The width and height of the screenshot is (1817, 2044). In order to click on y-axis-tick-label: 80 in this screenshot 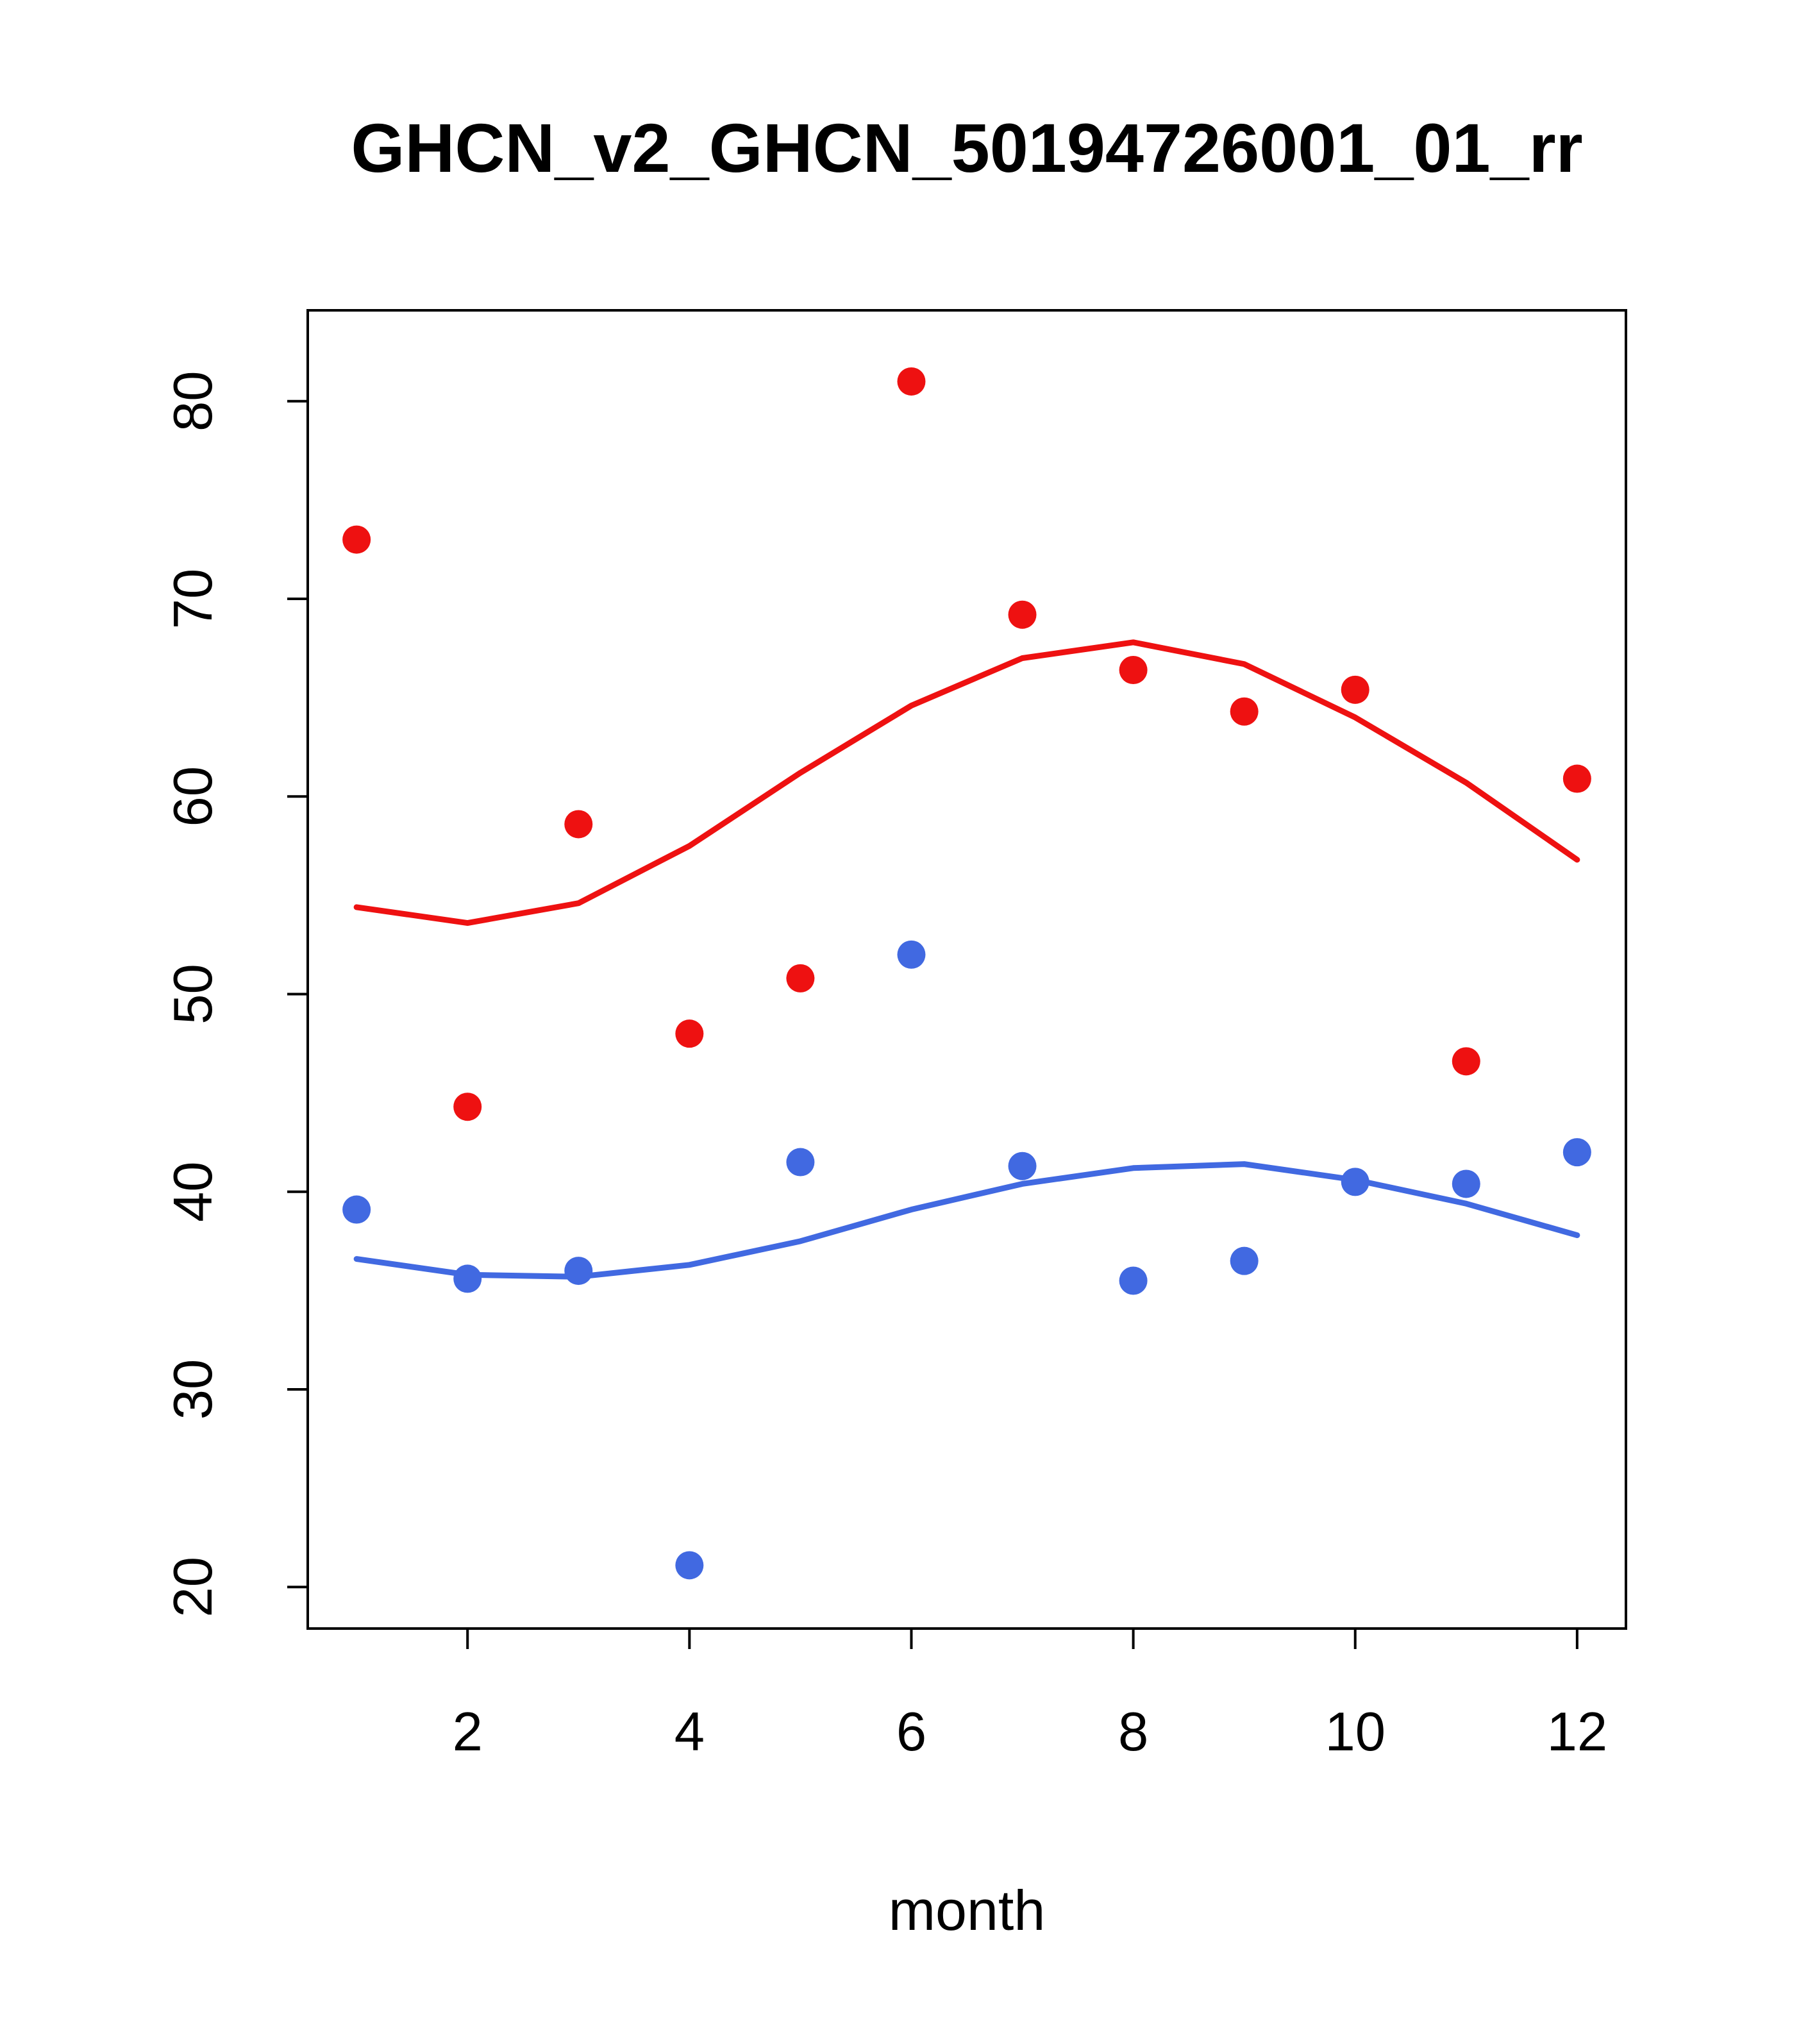, I will do `click(193, 402)`.